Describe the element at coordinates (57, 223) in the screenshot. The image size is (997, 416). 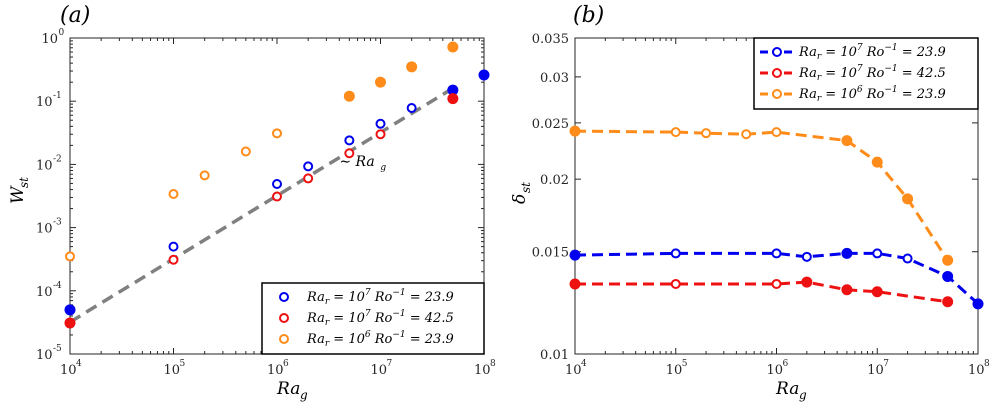
I see `y-tick-exponent: -3` at that location.